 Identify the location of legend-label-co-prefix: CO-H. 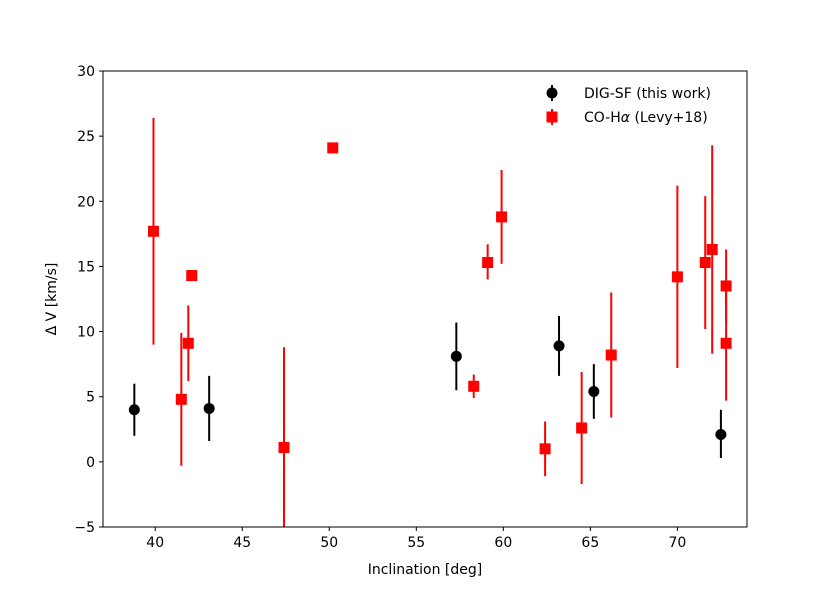
(602, 118).